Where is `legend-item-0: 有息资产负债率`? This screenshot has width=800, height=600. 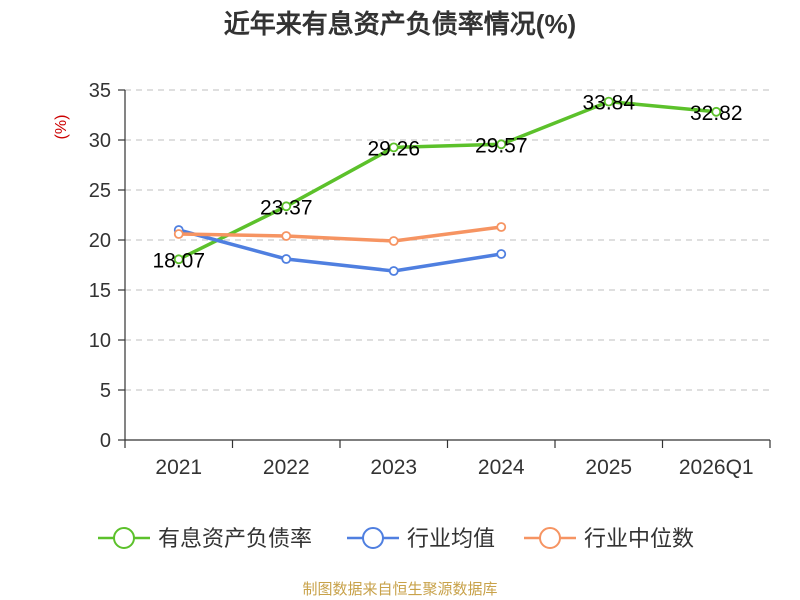
legend-item-0: 有息资产负债率 is located at coordinates (205, 538).